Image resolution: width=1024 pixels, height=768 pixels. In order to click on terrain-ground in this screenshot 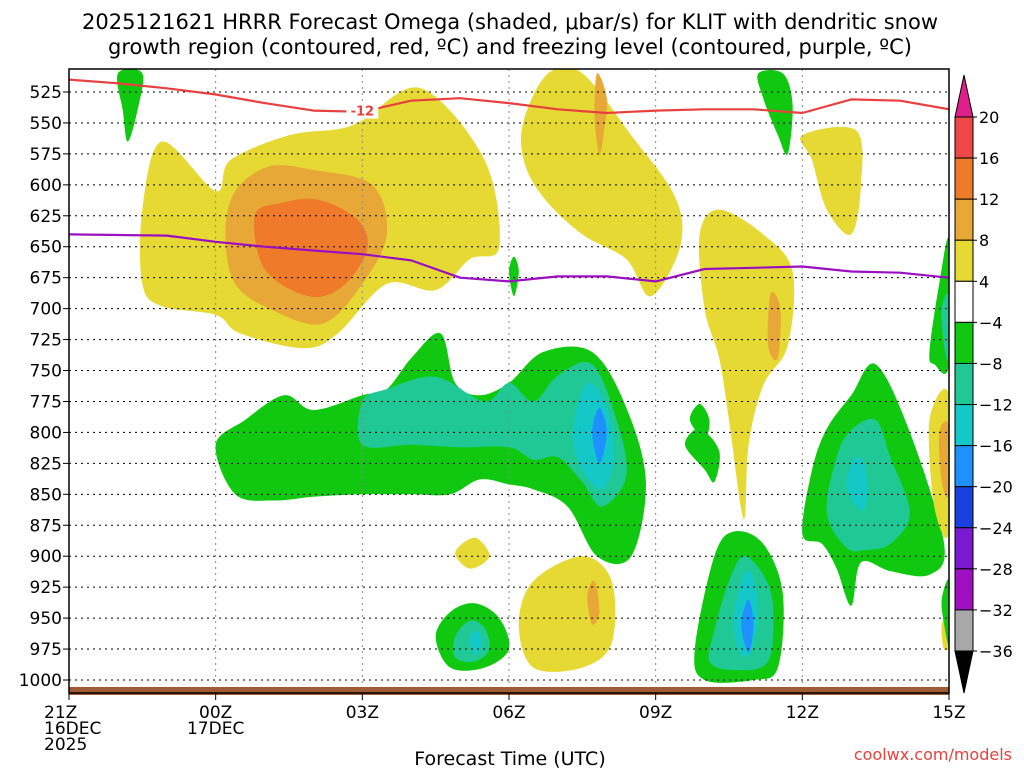, I will do `click(509, 691)`.